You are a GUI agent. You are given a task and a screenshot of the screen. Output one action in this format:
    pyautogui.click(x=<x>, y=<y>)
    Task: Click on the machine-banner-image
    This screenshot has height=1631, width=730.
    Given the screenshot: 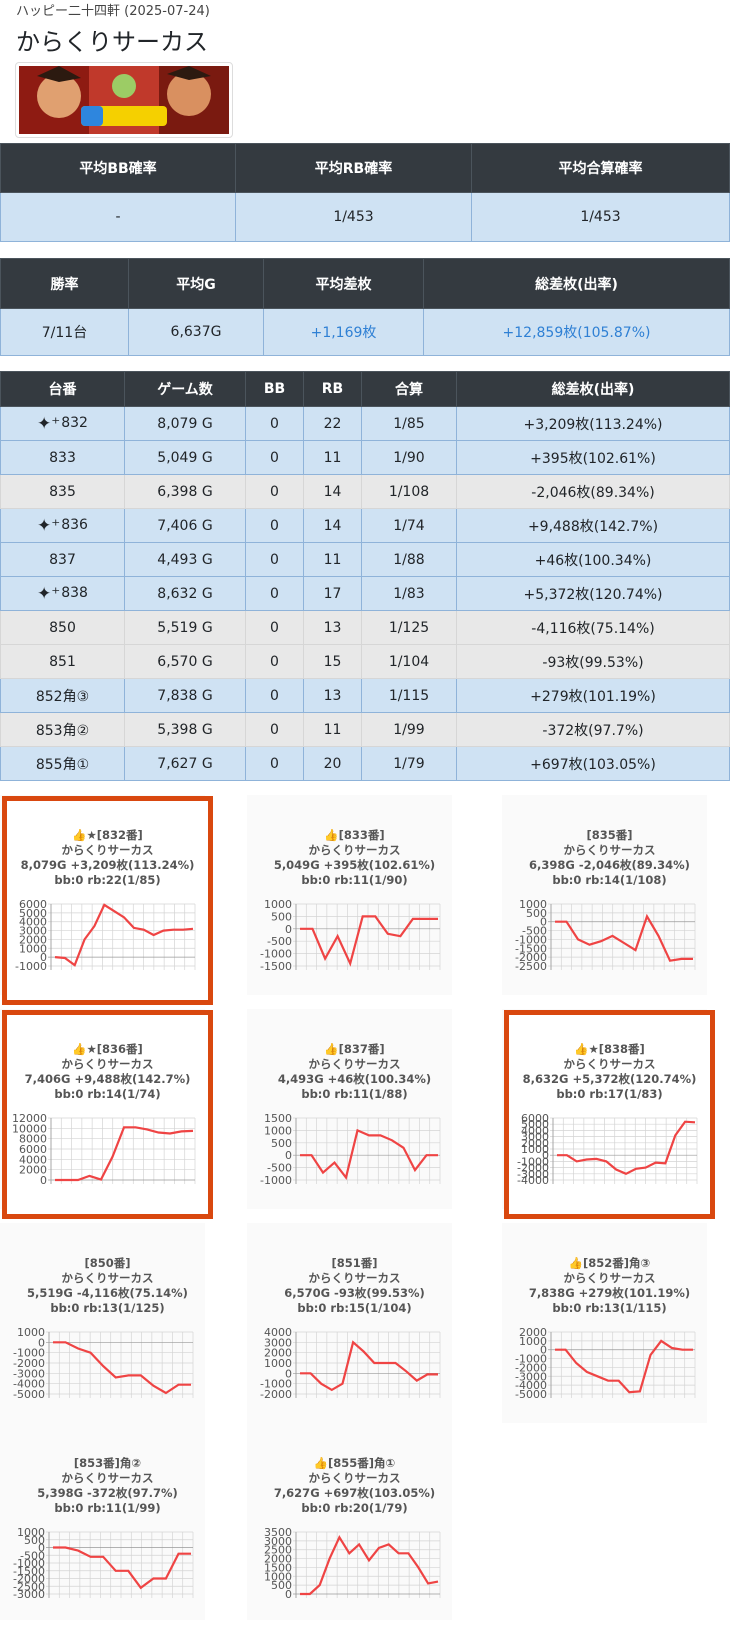 What is the action you would take?
    pyautogui.click(x=124, y=100)
    